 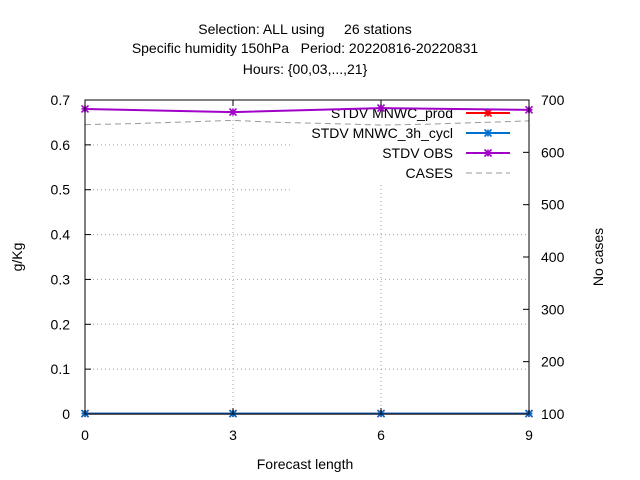 What do you see at coordinates (382, 133) in the screenshot?
I see `legend-label-stdv-mnwc-3h-cycl: STDV MNWC_3h_cycl` at bounding box center [382, 133].